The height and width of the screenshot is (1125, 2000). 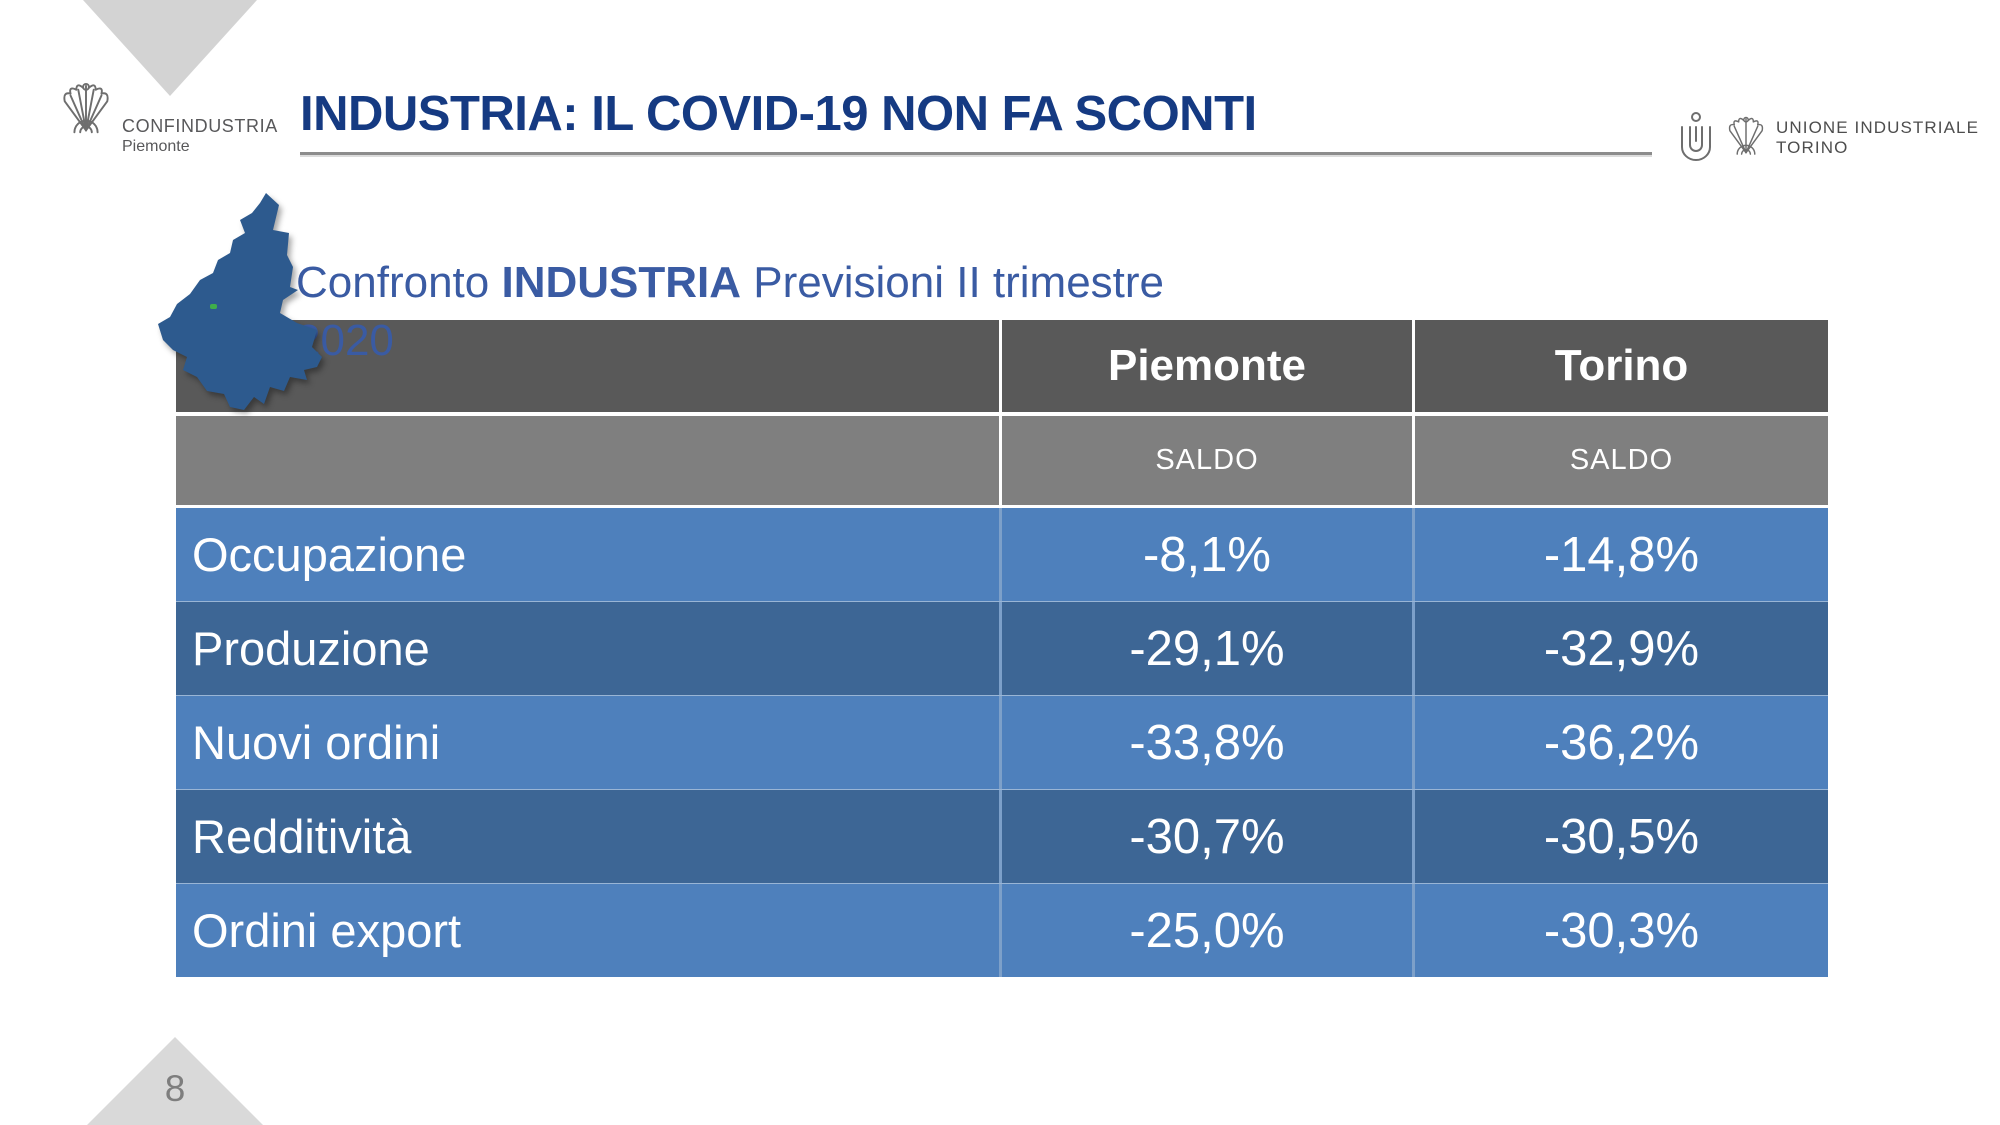 I want to click on unione-logo-line1: UNIONE INDUSTRIALE, so click(x=1878, y=128).